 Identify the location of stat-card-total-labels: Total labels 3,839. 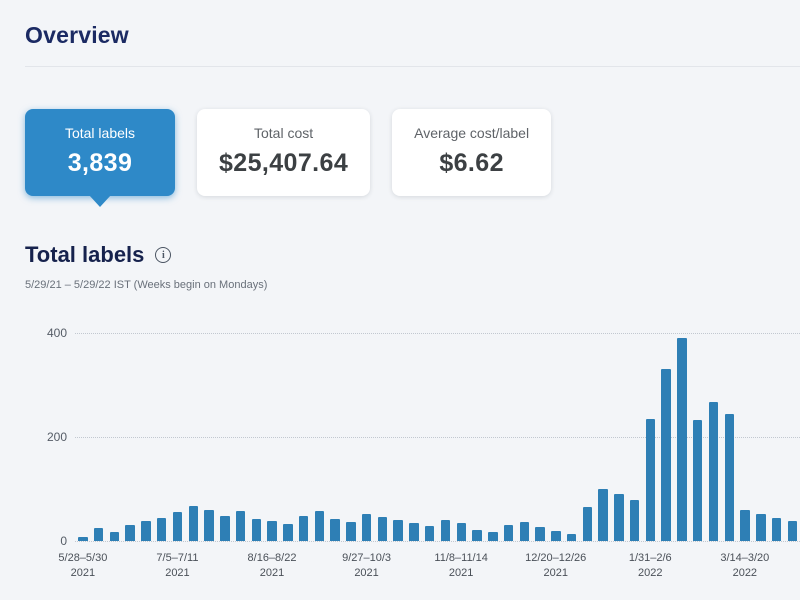
(100, 152).